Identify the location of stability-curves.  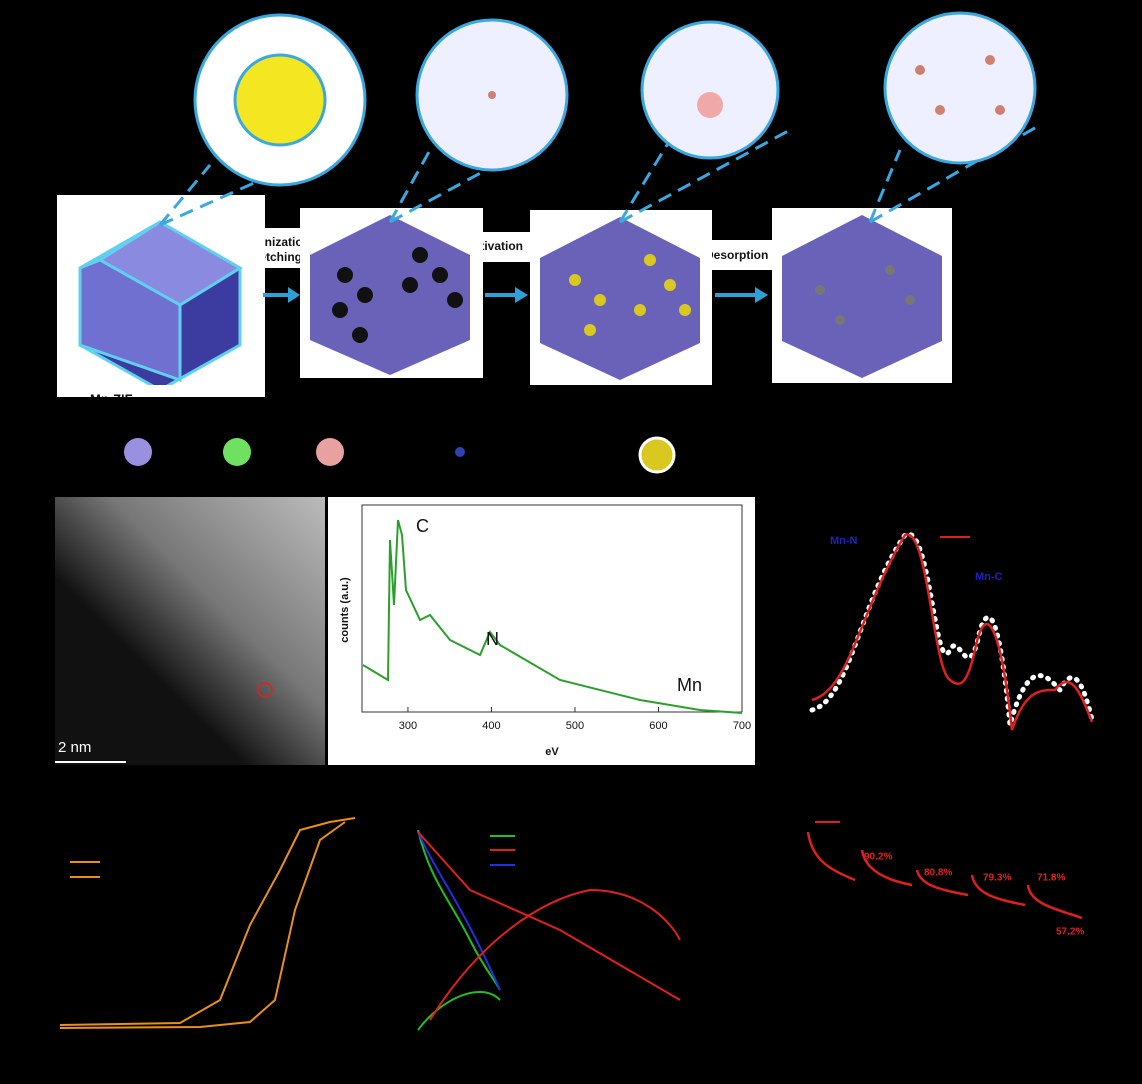
(944, 875).